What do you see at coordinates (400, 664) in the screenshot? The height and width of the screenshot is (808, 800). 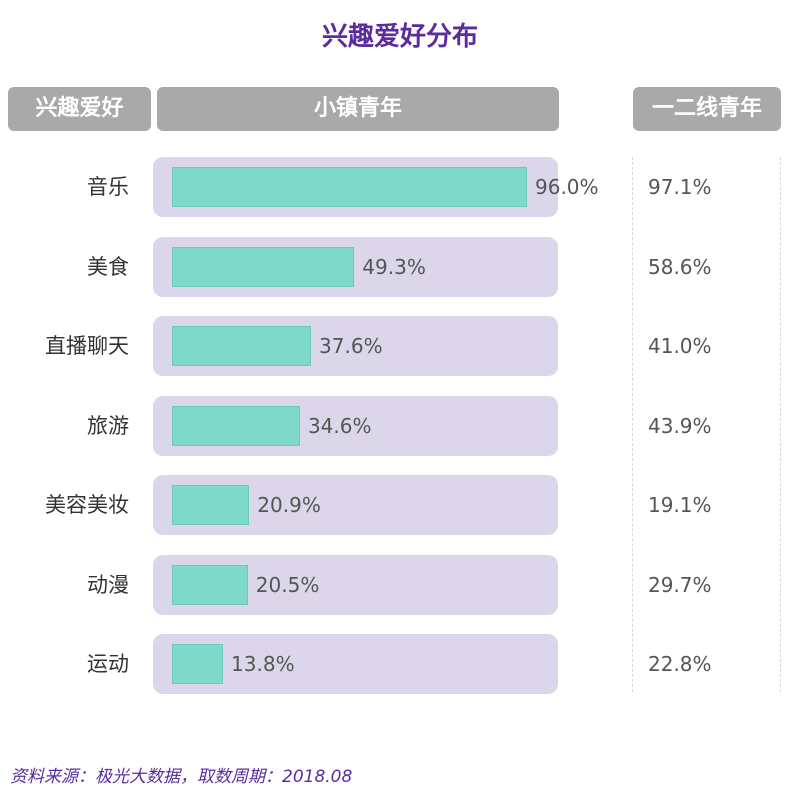 I see `chart-row: 运动 13.8% 22.8%` at bounding box center [400, 664].